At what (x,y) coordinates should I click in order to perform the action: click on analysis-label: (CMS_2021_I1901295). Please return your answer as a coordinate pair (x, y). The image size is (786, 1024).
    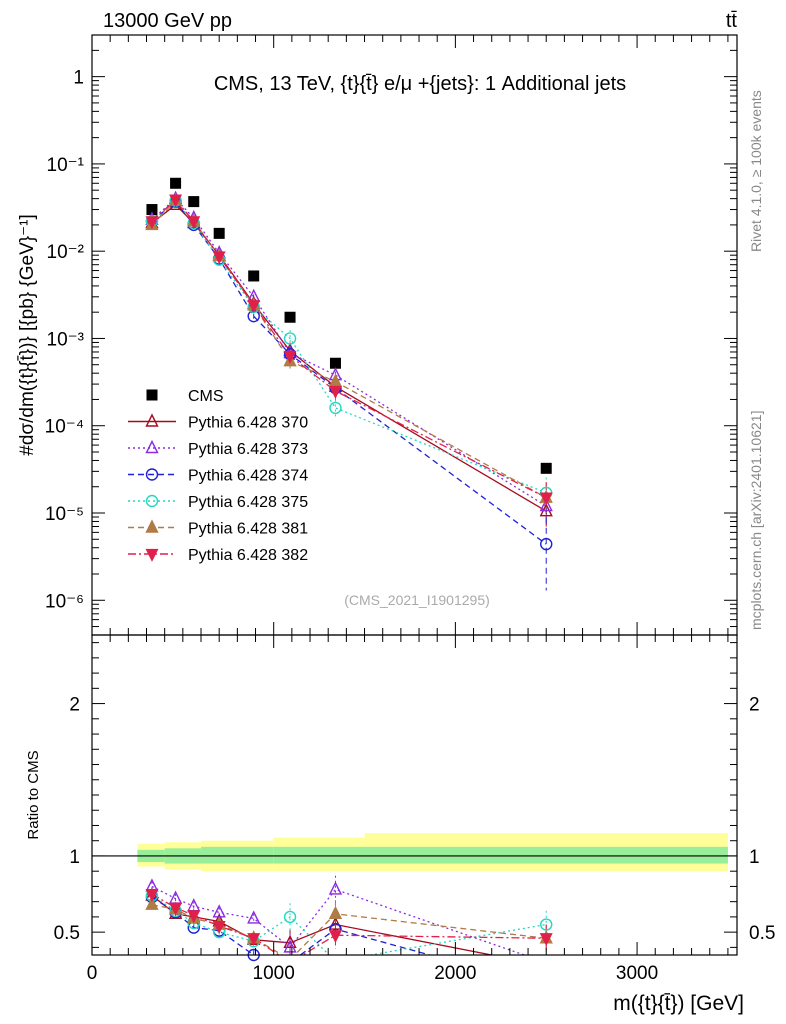
    Looking at the image, I should click on (417, 600).